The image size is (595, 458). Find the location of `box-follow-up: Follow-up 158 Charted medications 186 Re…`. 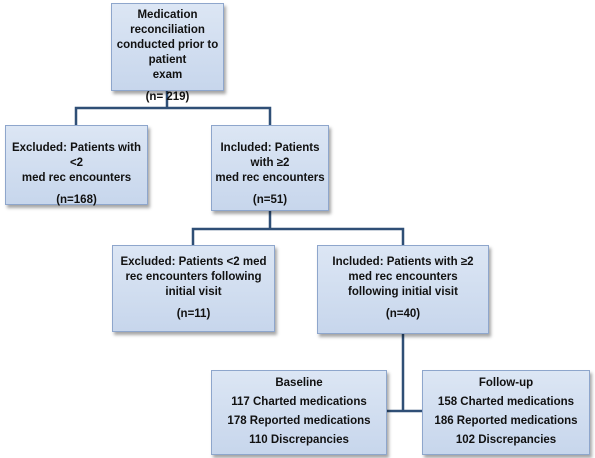

box-follow-up: Follow-up 158 Charted medications 186 Re… is located at coordinates (506, 412).